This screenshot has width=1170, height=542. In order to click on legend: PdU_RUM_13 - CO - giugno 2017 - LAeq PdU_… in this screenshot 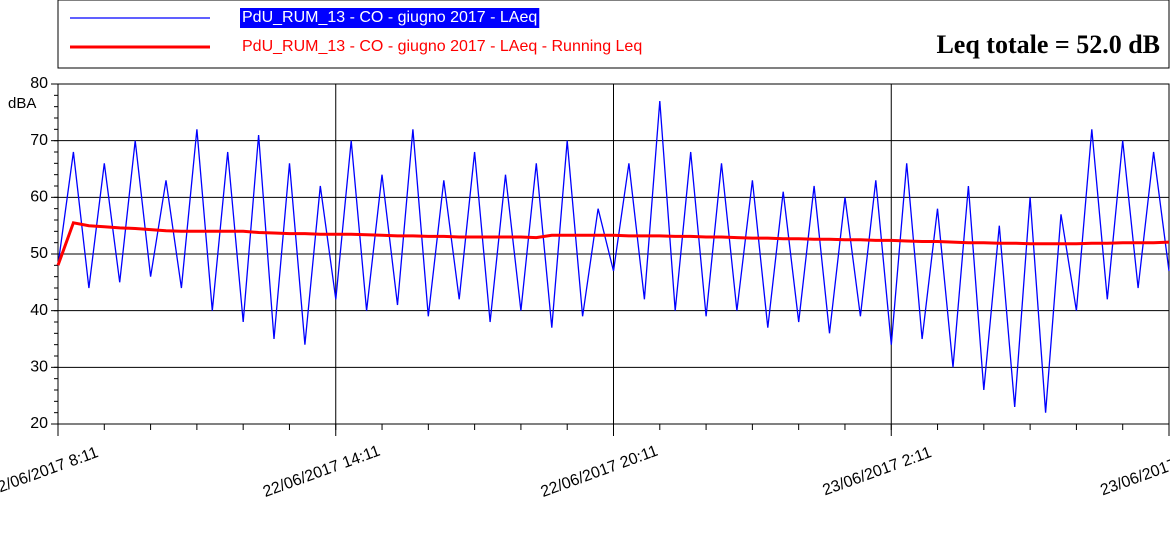, I will do `click(356, 31)`.